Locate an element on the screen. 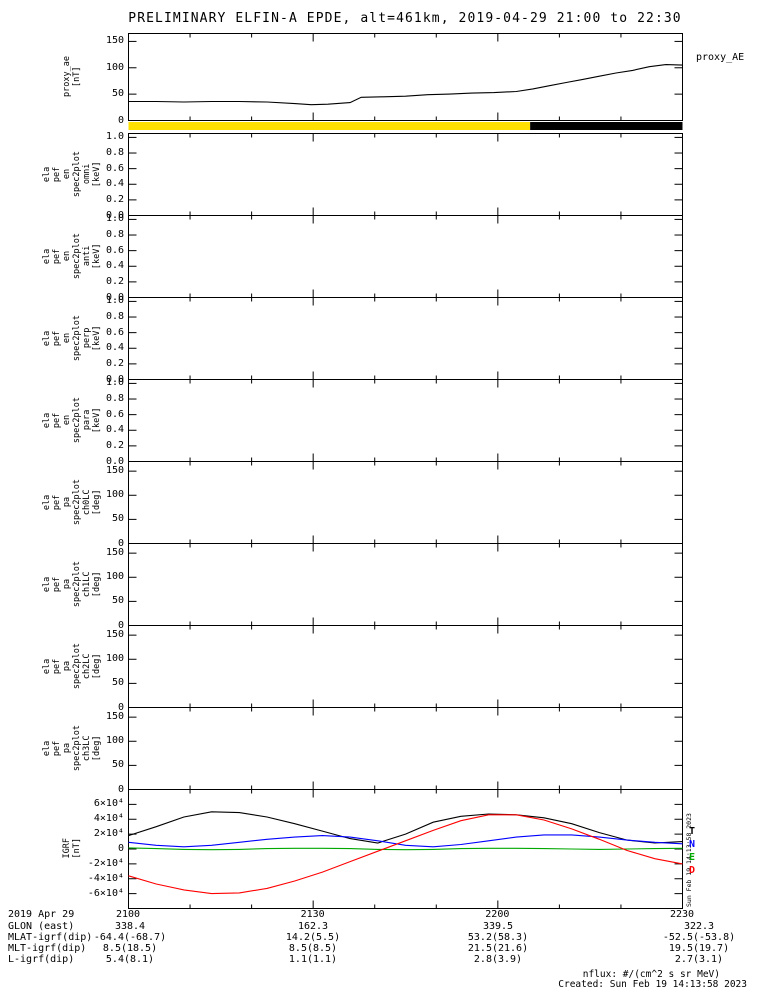 The image size is (775, 1000). ephemeris-value: 19.5(19.7) is located at coordinates (699, 948).